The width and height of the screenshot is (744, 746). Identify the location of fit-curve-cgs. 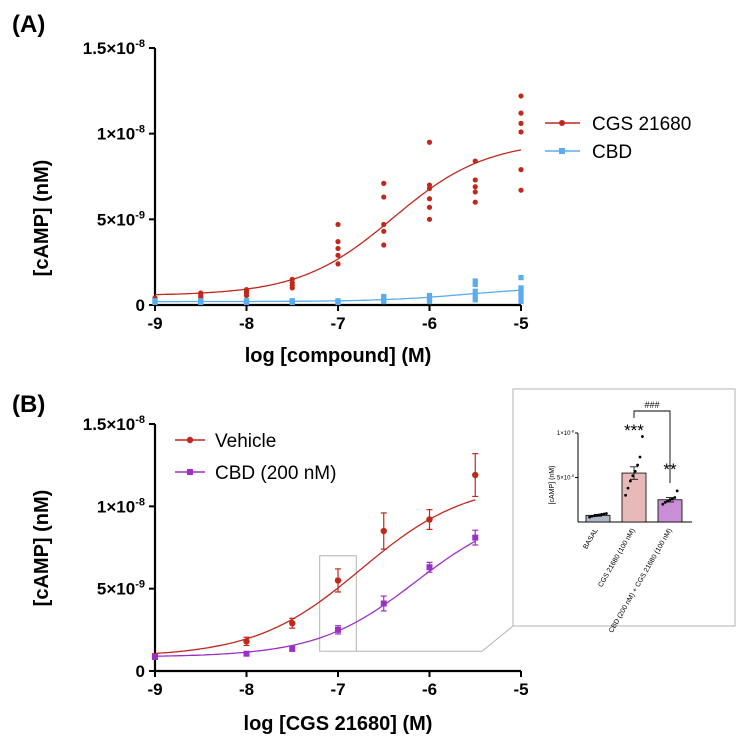
(338, 222).